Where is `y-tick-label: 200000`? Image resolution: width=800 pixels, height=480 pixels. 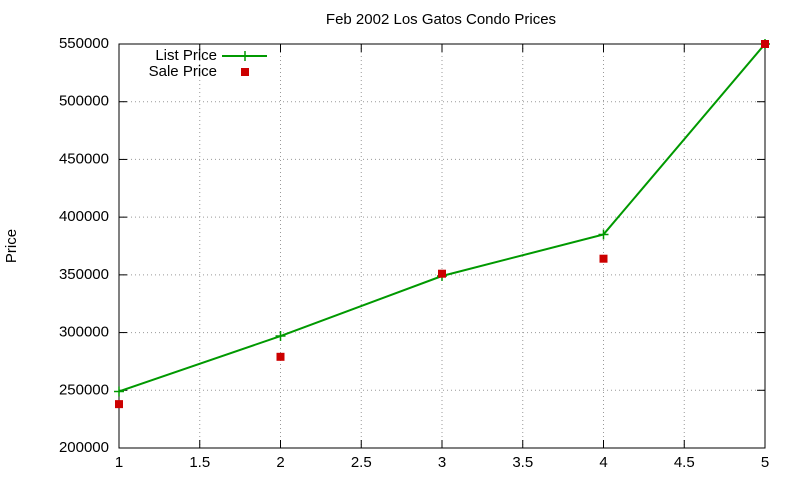 y-tick-label: 200000 is located at coordinates (84, 447).